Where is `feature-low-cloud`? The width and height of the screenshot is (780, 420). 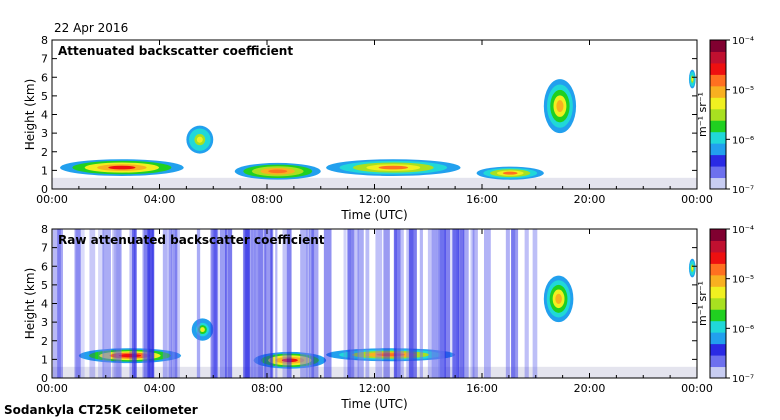 feature-low-cloud is located at coordinates (510, 173).